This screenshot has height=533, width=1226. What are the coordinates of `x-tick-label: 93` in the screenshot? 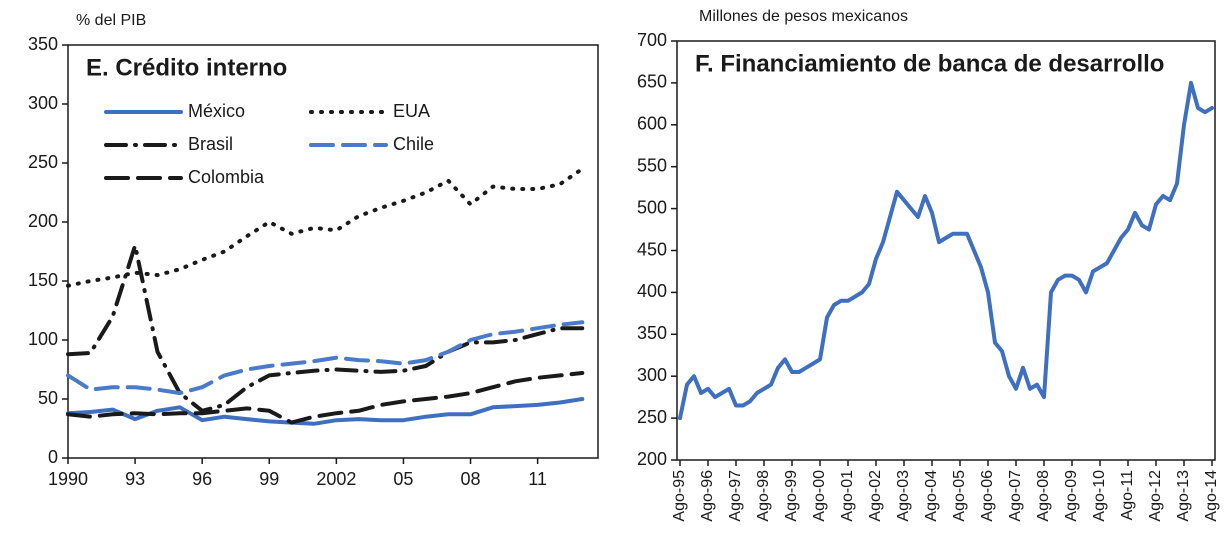 It's located at (135, 479).